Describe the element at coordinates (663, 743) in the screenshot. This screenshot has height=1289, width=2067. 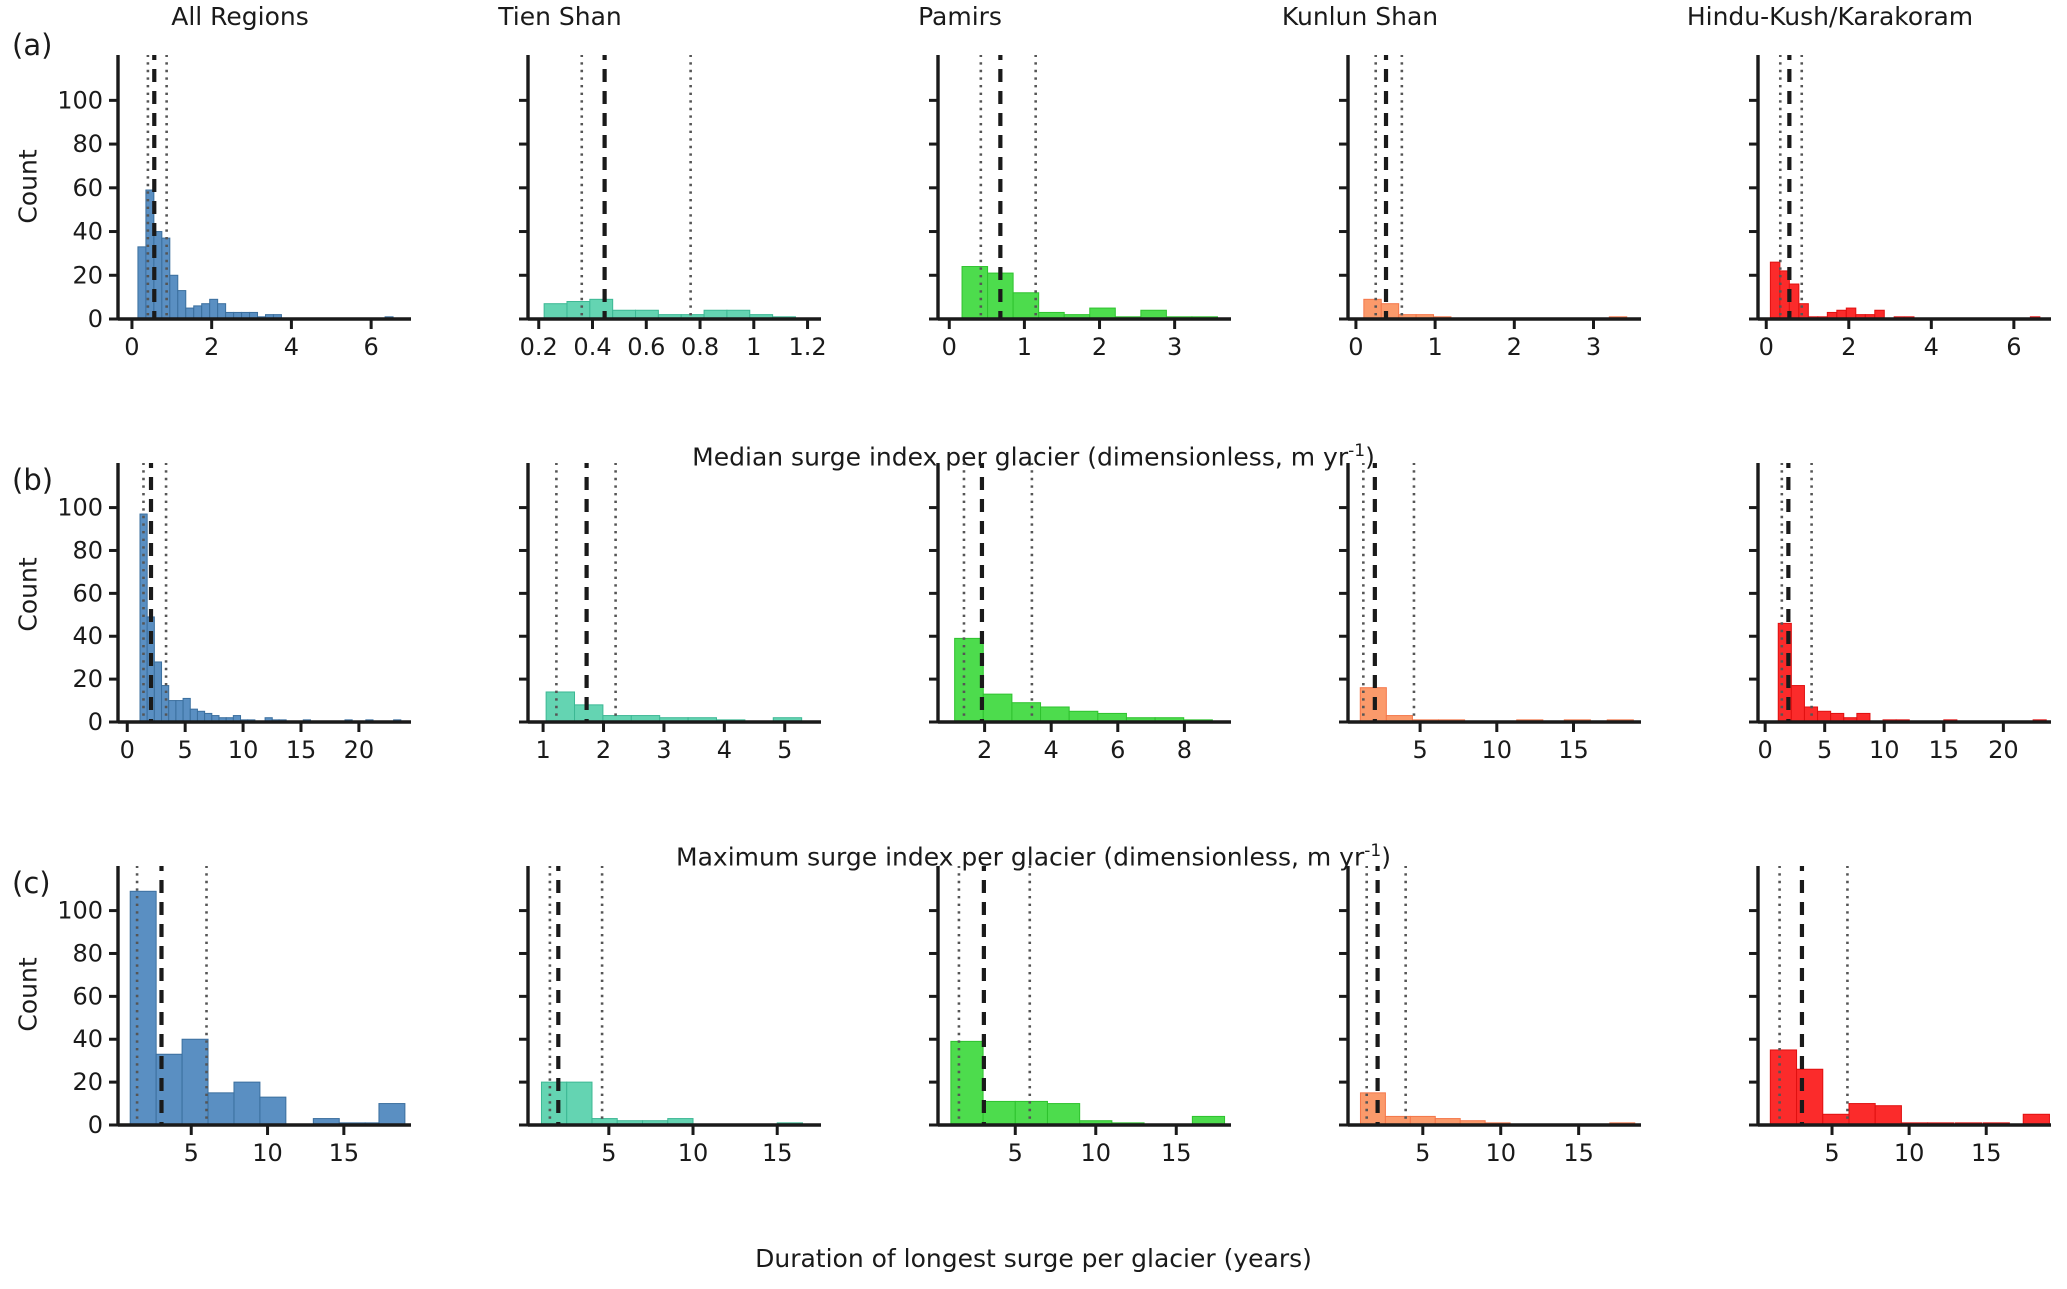
I see `x-ticks-b2: 1 2 3 4 5` at that location.